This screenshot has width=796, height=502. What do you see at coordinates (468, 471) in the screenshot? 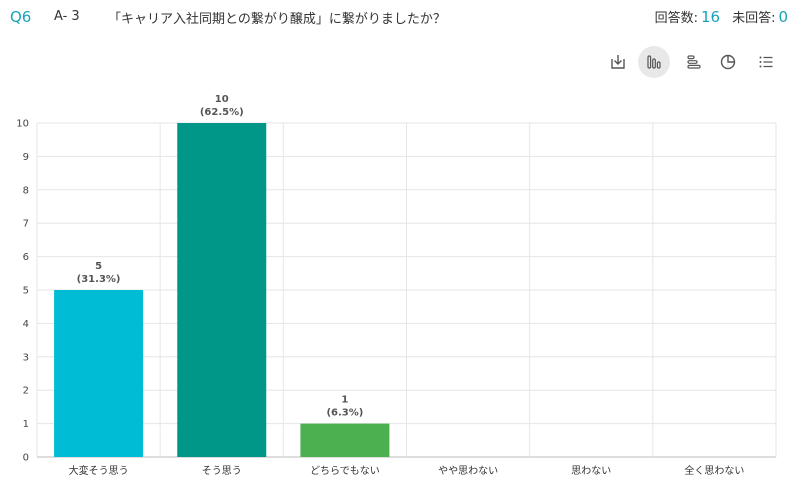
I see `x-category-label: やや思わない` at bounding box center [468, 471].